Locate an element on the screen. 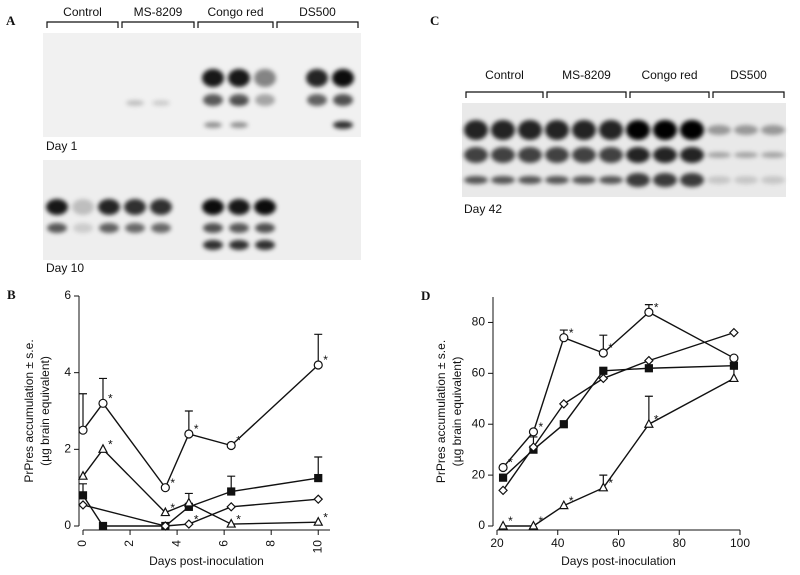 The image size is (800, 575). y-axis-label: (µg brain equivalent) is located at coordinates (45, 411).